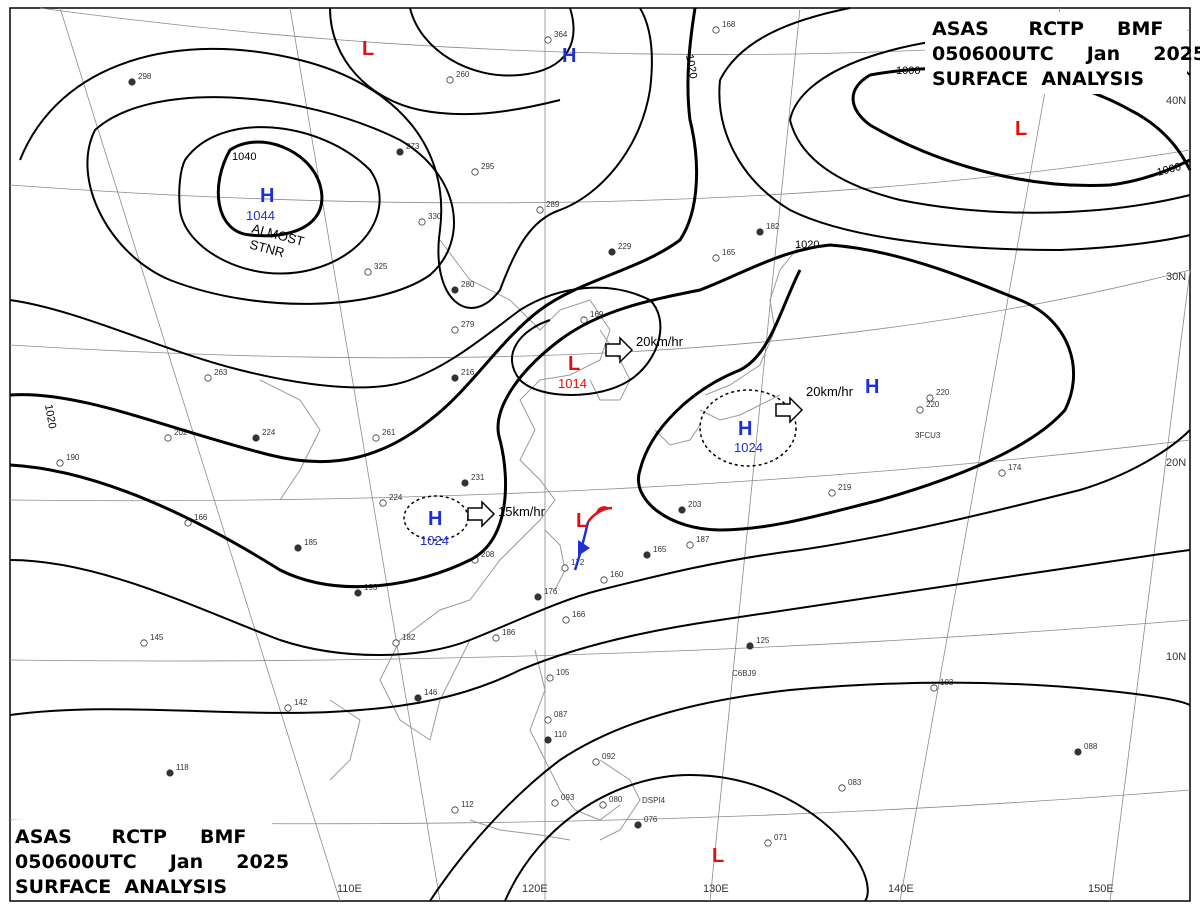 The image size is (1200, 924). What do you see at coordinates (1091, 746) in the screenshot?
I see `station-pressure: 088` at bounding box center [1091, 746].